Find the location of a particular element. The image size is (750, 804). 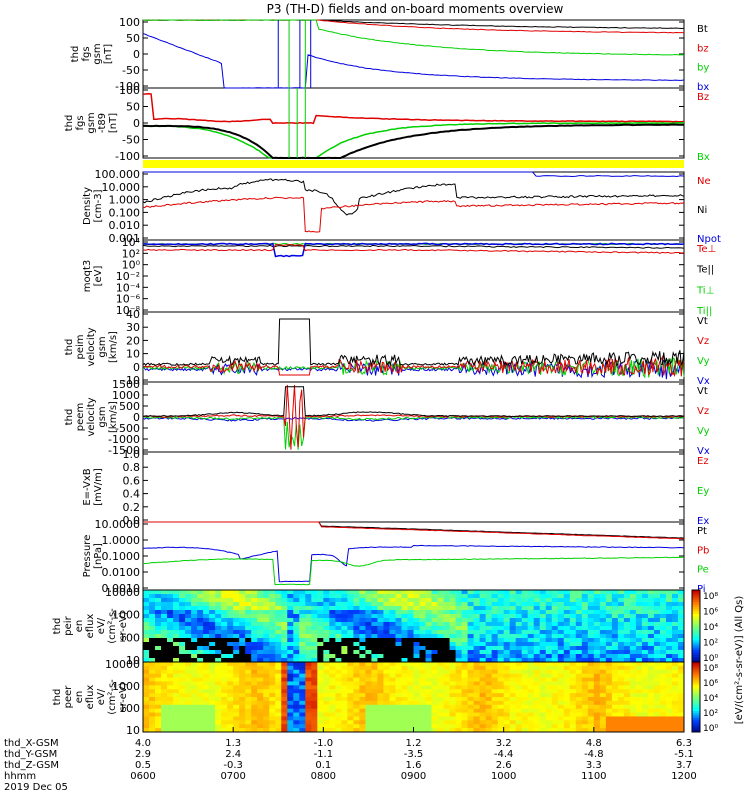

y-tick-label: 10⁻⁶ is located at coordinates (128, 299).